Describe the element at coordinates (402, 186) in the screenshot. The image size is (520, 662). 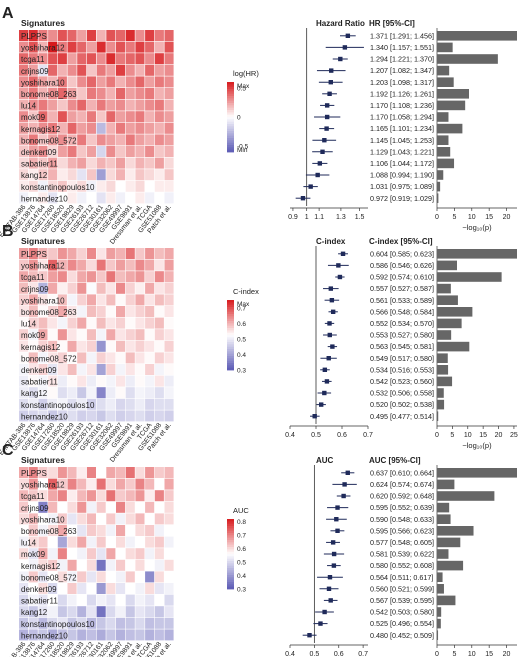
I see `ci-text: 1.031 [0.975; 1.089]` at that location.